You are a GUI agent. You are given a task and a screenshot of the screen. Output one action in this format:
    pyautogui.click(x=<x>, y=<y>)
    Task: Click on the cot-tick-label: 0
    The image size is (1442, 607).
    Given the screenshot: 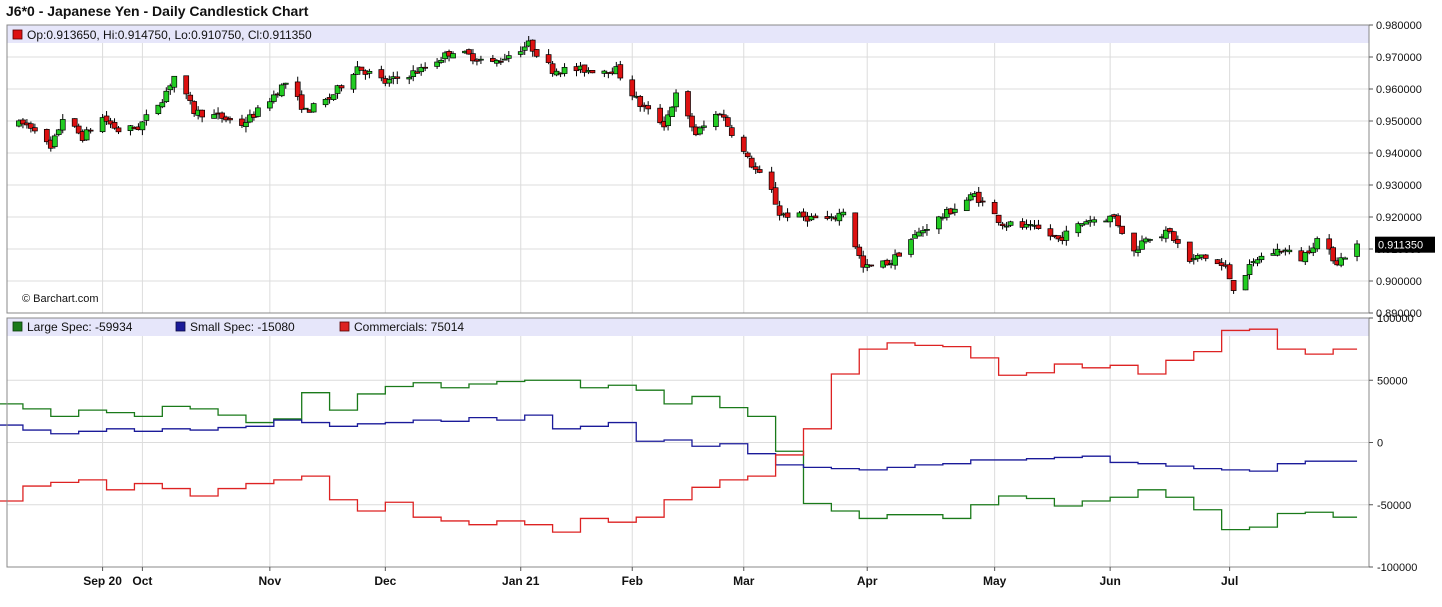 What is the action you would take?
    pyautogui.click(x=1380, y=444)
    